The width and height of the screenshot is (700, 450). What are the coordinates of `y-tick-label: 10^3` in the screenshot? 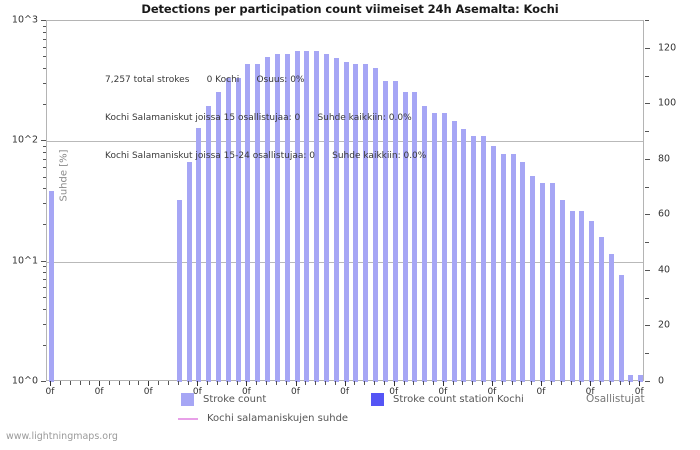 It's located at (24, 20).